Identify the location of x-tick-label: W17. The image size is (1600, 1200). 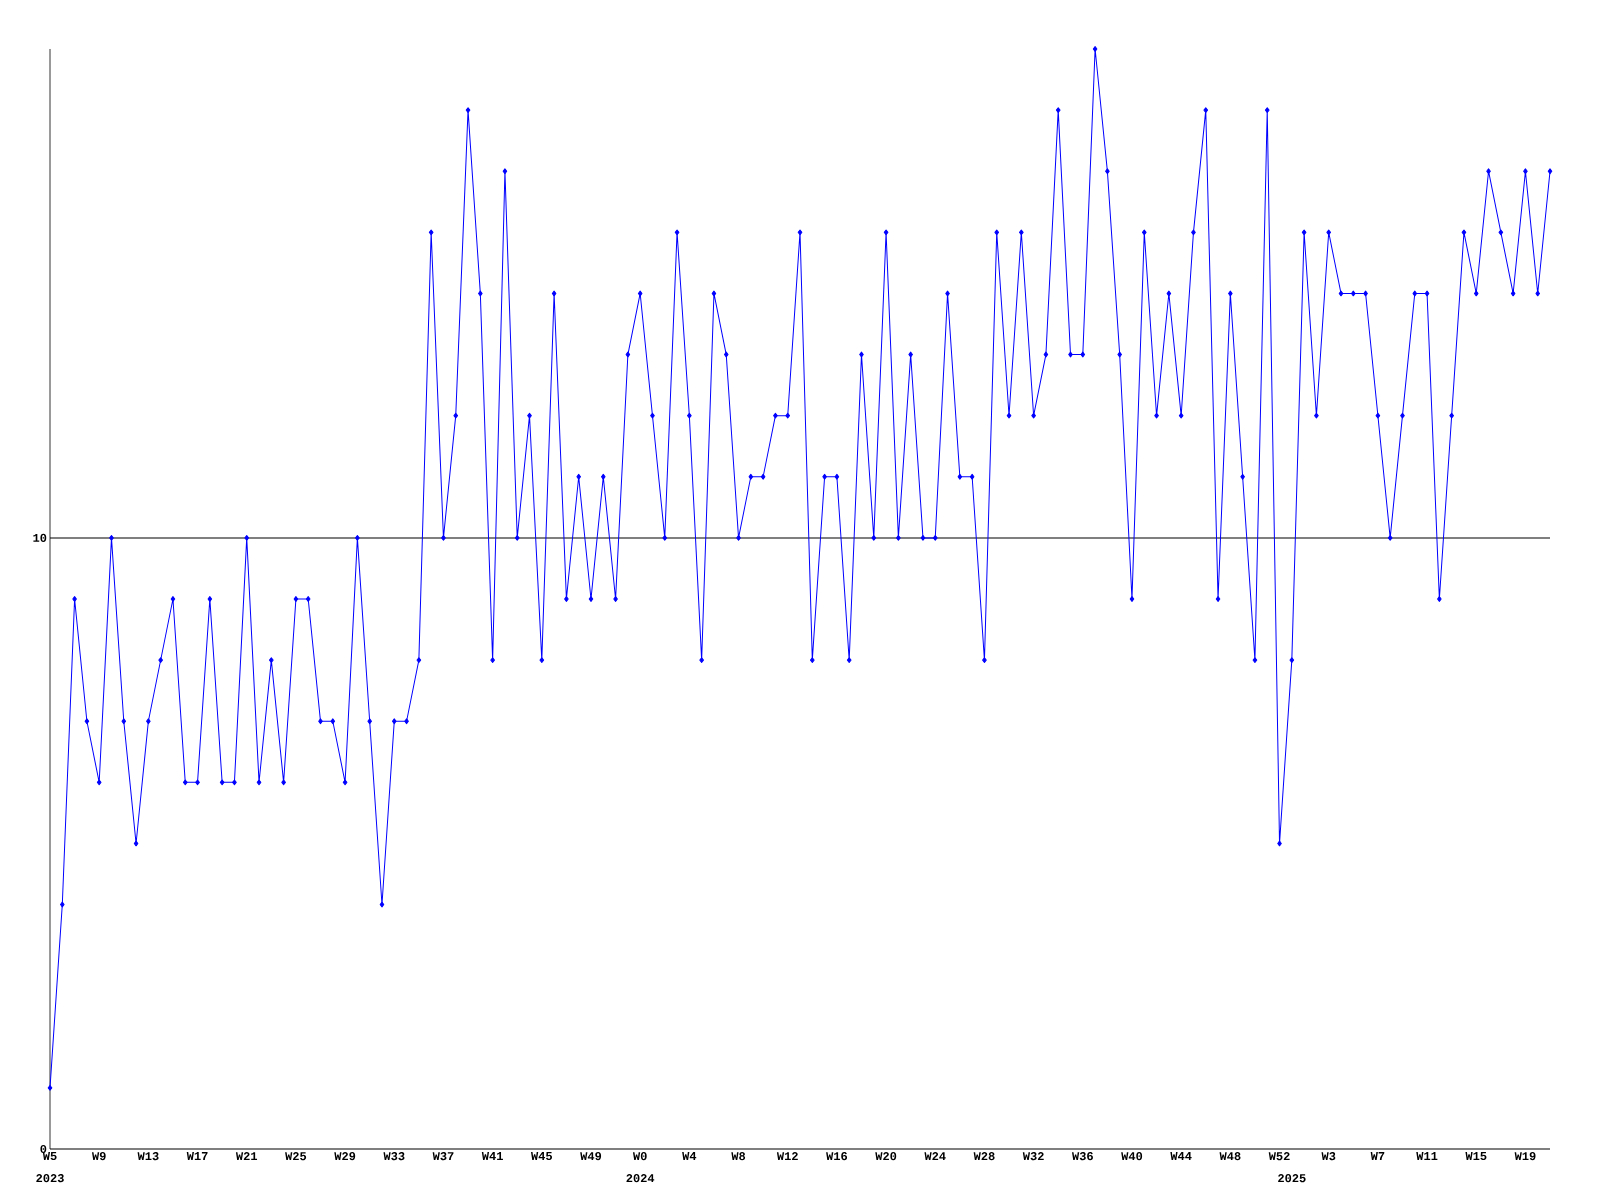
(197, 1156).